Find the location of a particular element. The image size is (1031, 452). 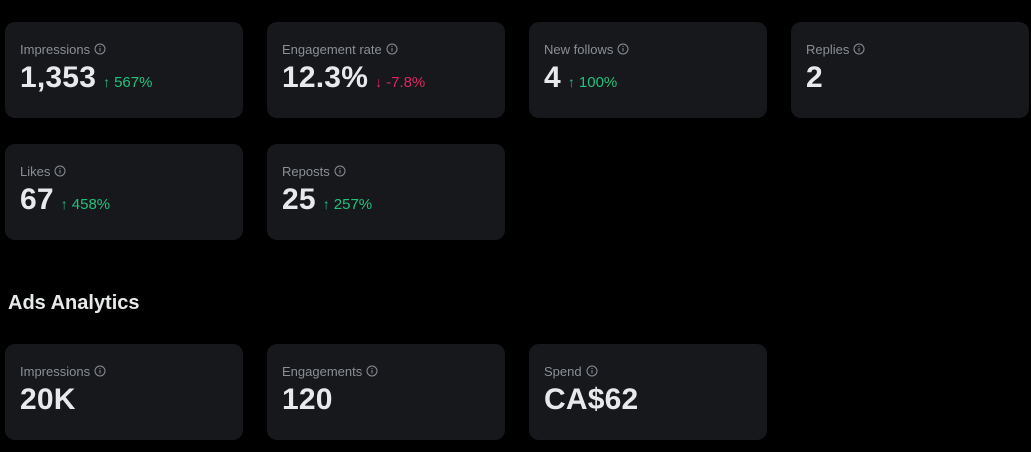

metric-delta: ↑ 100% is located at coordinates (592, 82).